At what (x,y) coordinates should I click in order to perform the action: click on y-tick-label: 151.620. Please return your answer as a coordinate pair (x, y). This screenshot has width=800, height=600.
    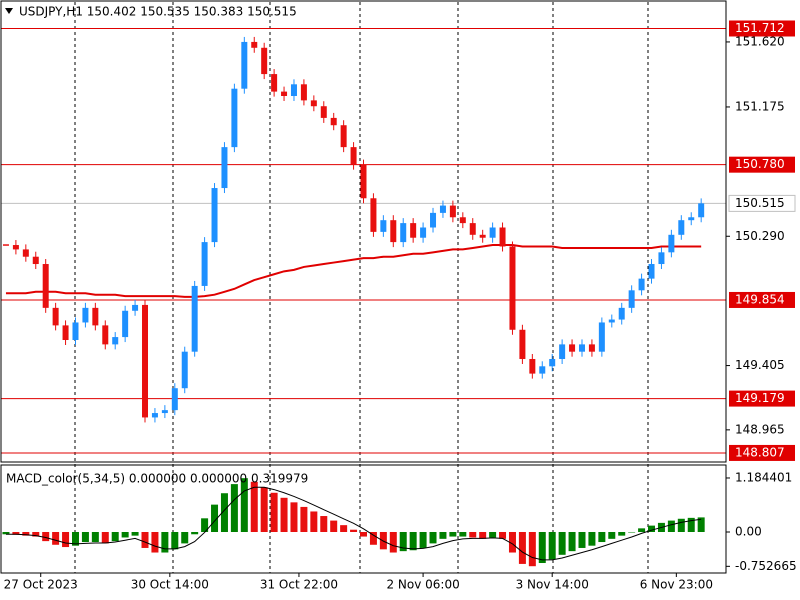
    Looking at the image, I should click on (760, 41).